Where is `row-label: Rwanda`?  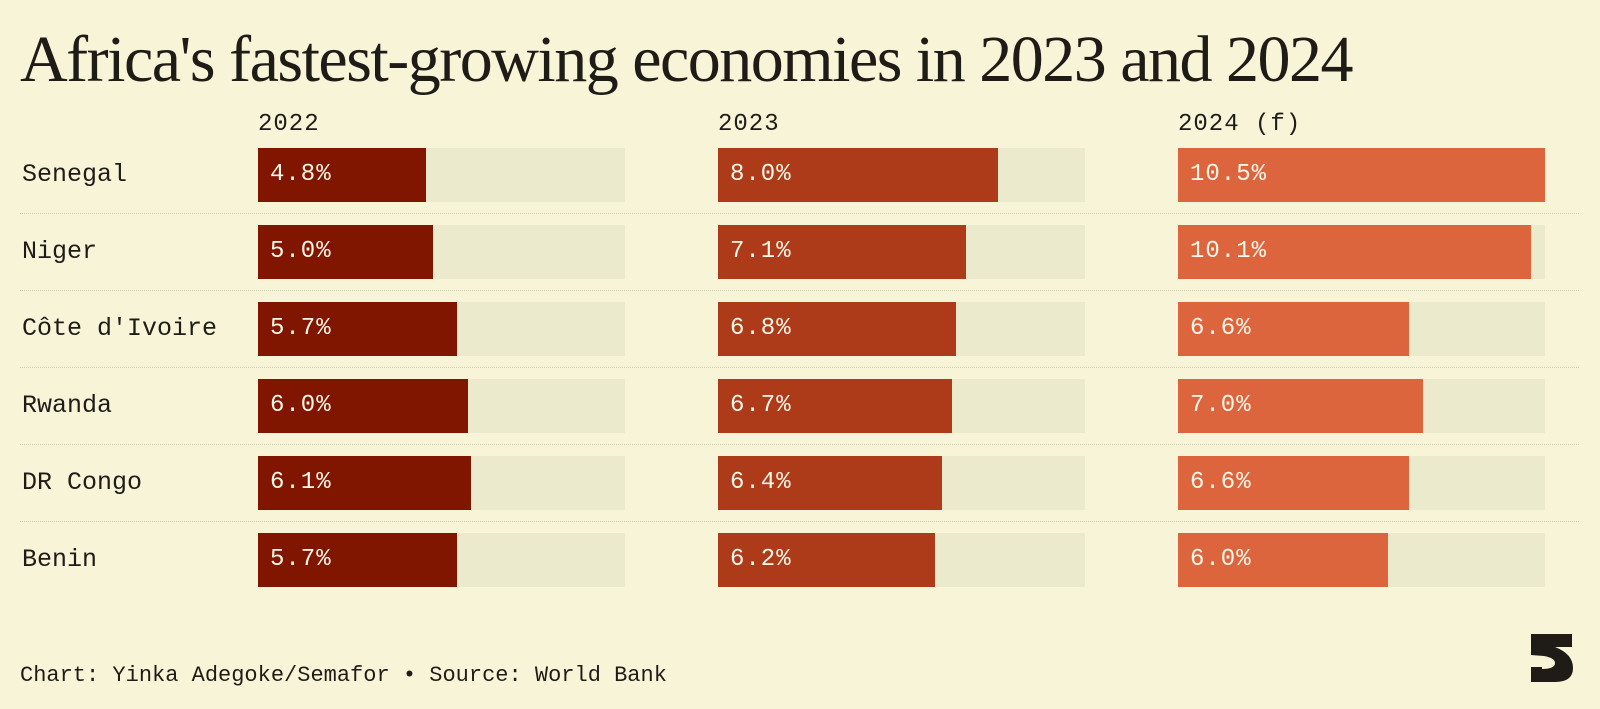 row-label: Rwanda is located at coordinates (67, 405).